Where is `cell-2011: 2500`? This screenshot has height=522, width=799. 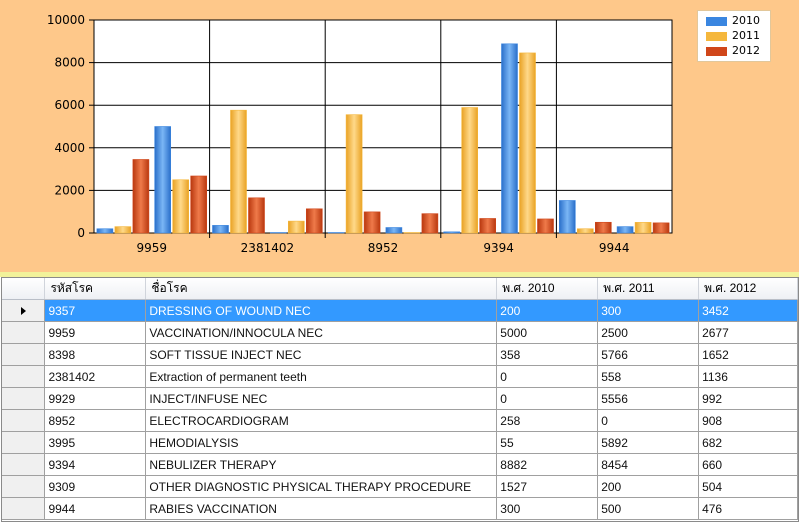 cell-2011: 2500 is located at coordinates (648, 332).